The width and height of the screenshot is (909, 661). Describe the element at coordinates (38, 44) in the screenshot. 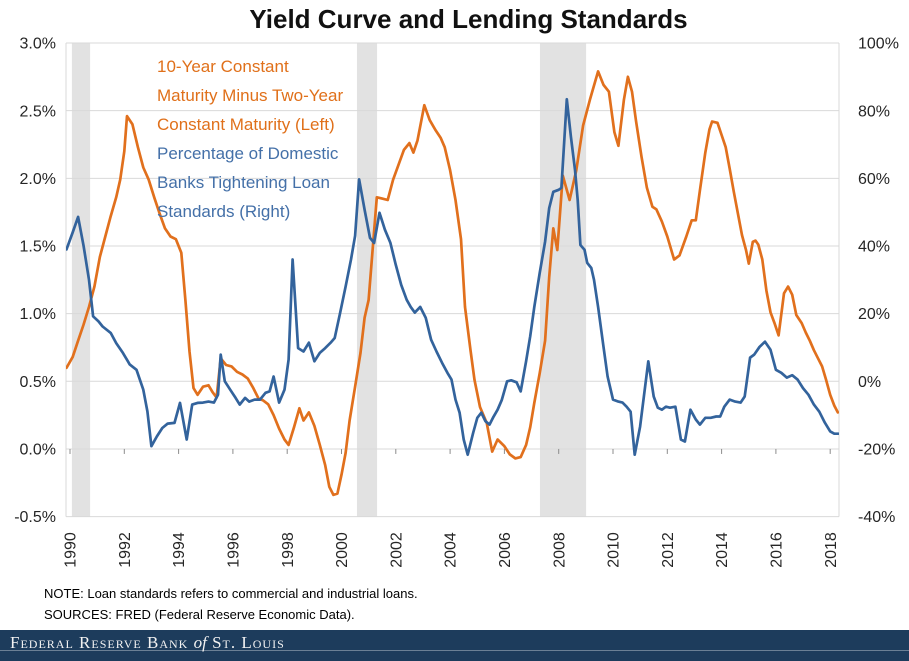

I see `left-axis-tick-label: 3.0%` at that location.